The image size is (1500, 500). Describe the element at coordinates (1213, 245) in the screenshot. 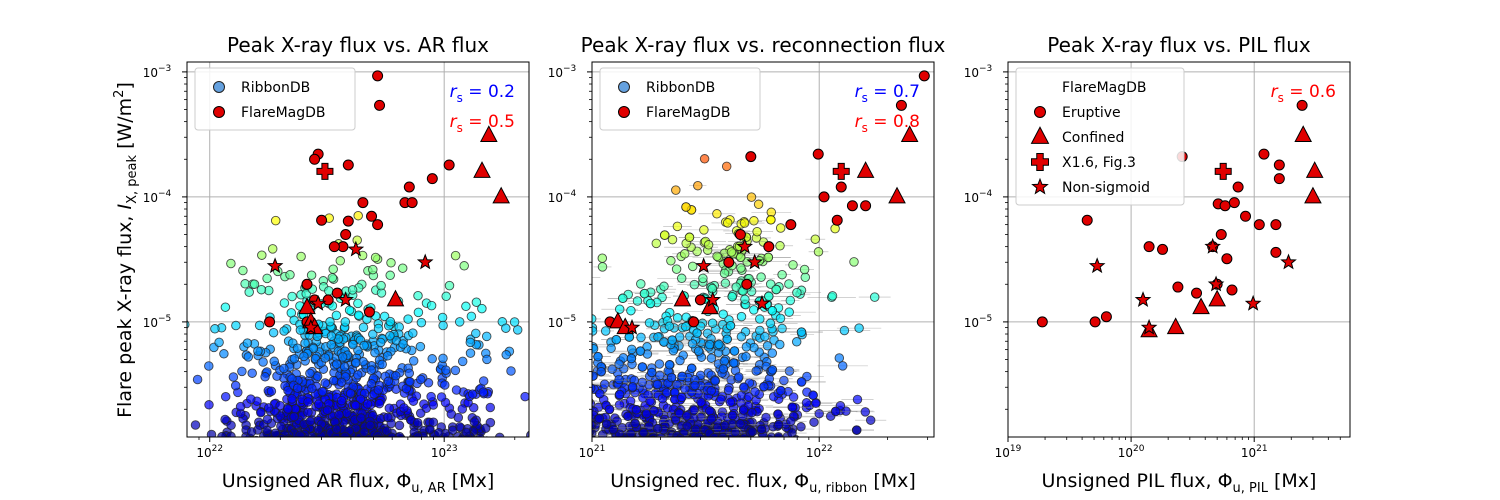

I see `flaremag-star-point` at that location.